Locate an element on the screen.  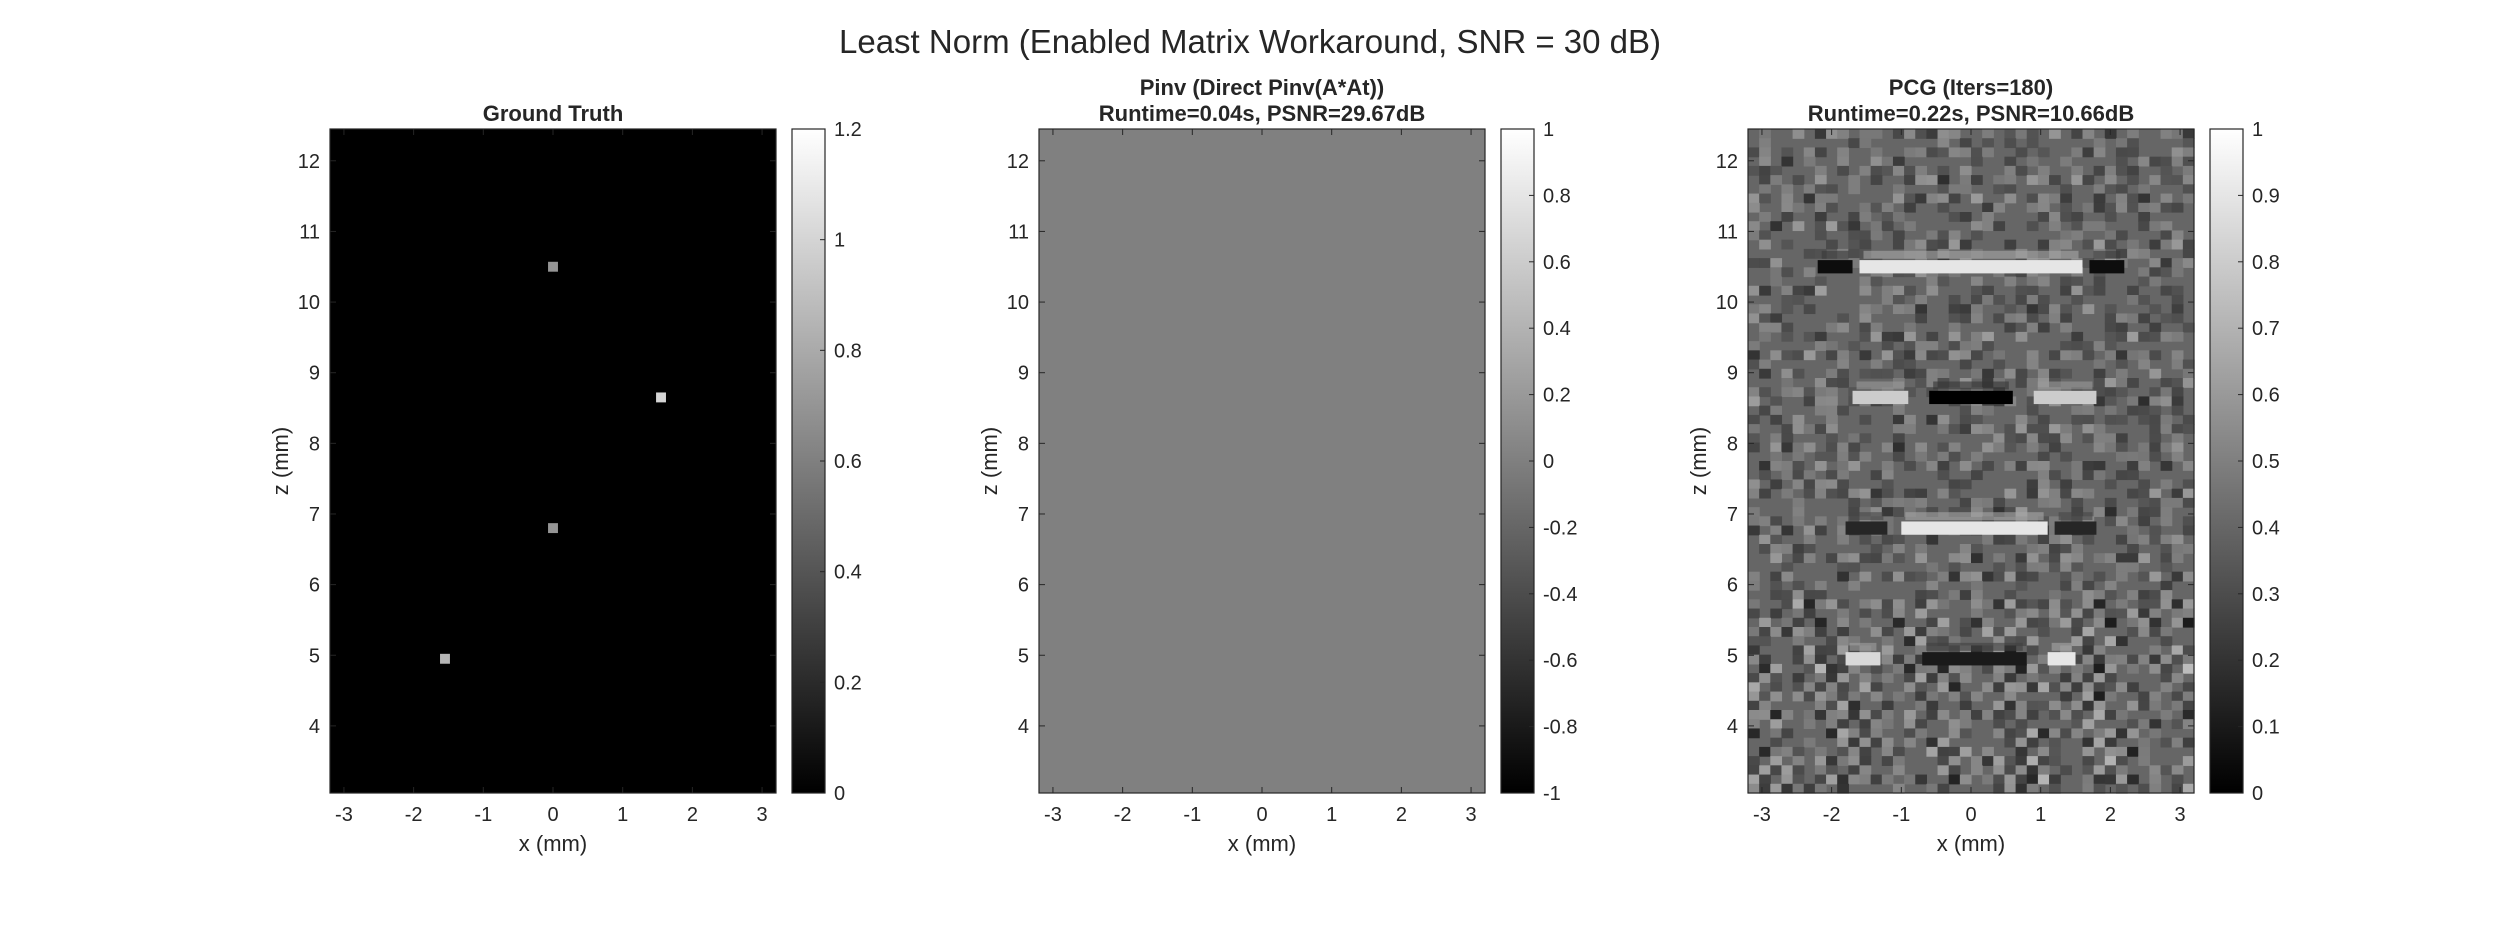
colorbar-tick-label: 0.6 is located at coordinates (2266, 396).